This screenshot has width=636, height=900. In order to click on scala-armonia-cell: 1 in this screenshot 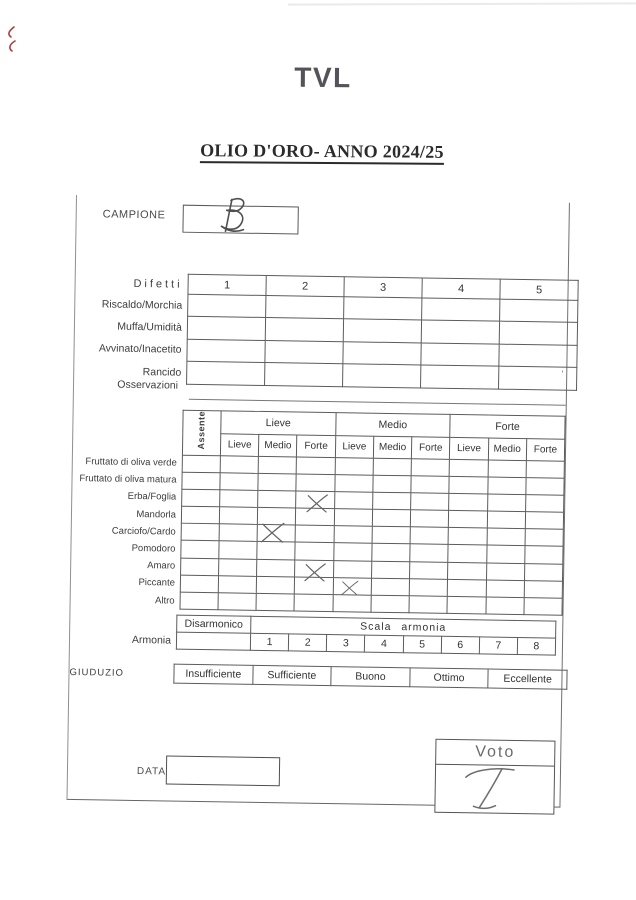, I will do `click(269, 642)`.